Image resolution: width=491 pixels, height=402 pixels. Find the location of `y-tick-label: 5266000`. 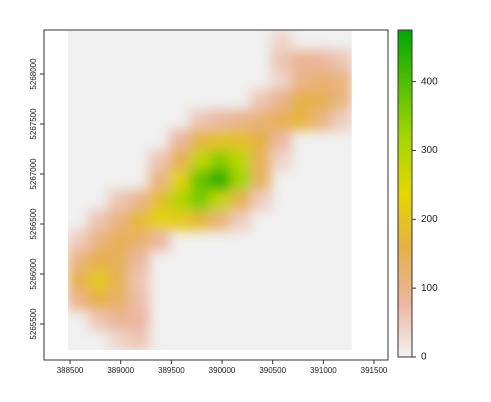

y-tick-label: 5266000 is located at coordinates (33, 274).